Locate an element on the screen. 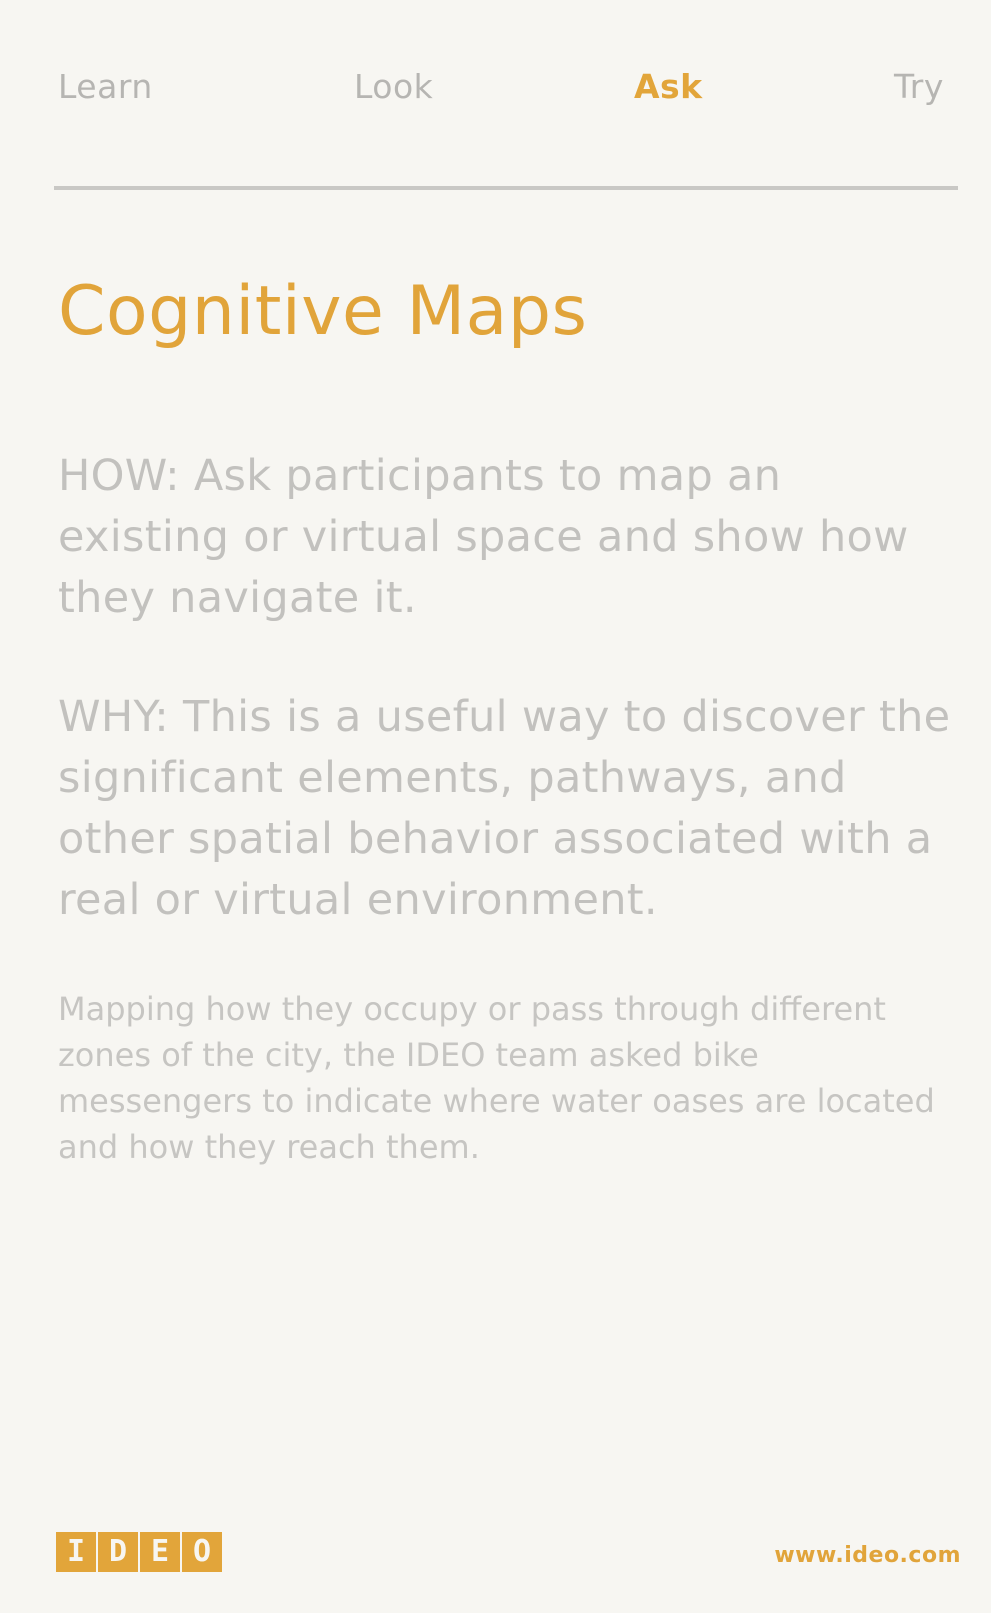 The height and width of the screenshot is (1613, 991). header-divider is located at coordinates (506, 188).